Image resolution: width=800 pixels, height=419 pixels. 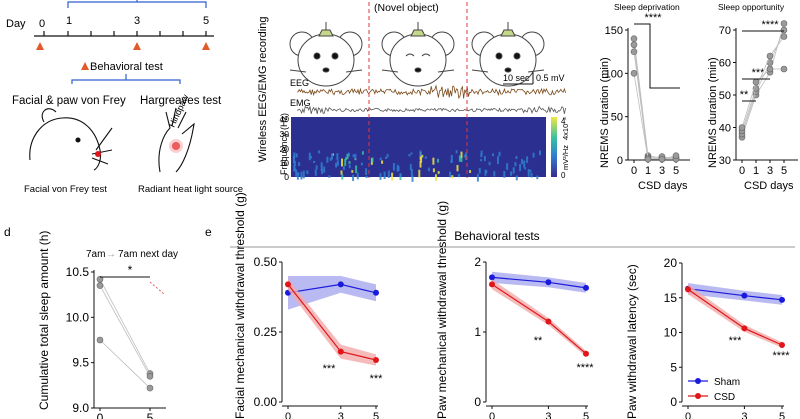 What do you see at coordinates (756, 171) in the screenshot?
I see `opp-x-tick-label: 1` at bounding box center [756, 171].